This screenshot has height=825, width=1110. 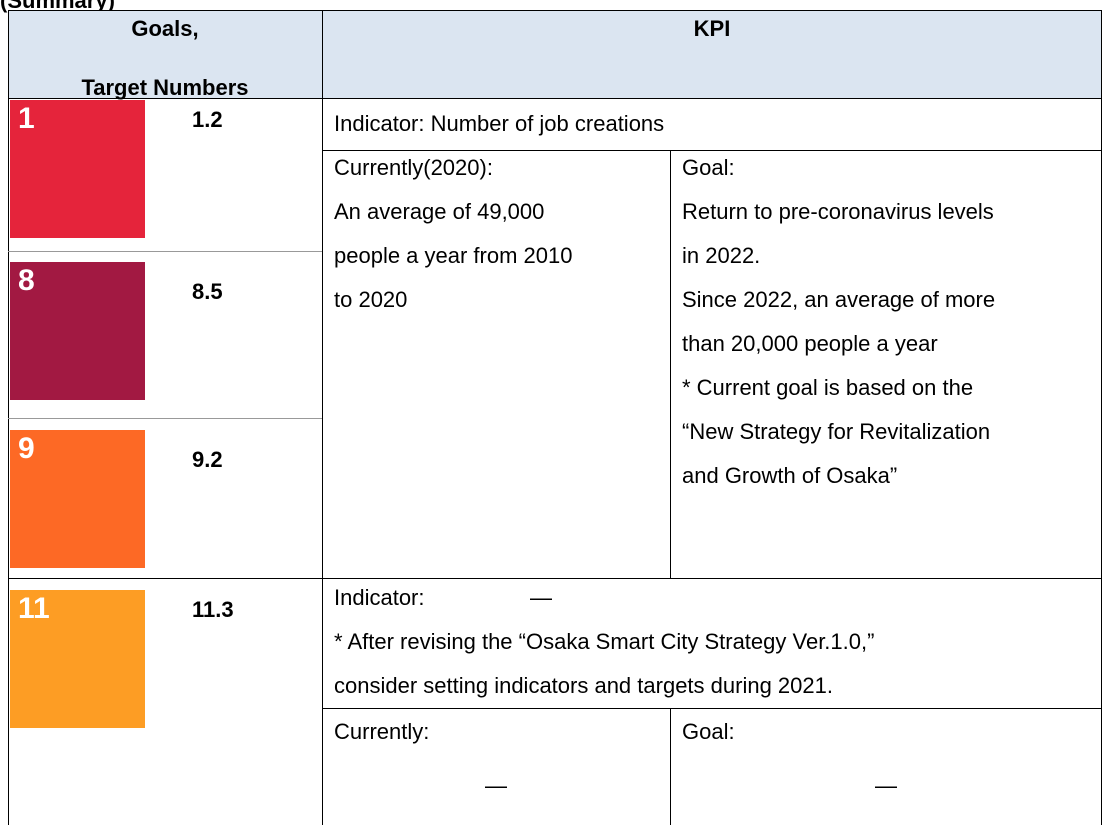 What do you see at coordinates (207, 459) in the screenshot?
I see `target-number: 9.2` at bounding box center [207, 459].